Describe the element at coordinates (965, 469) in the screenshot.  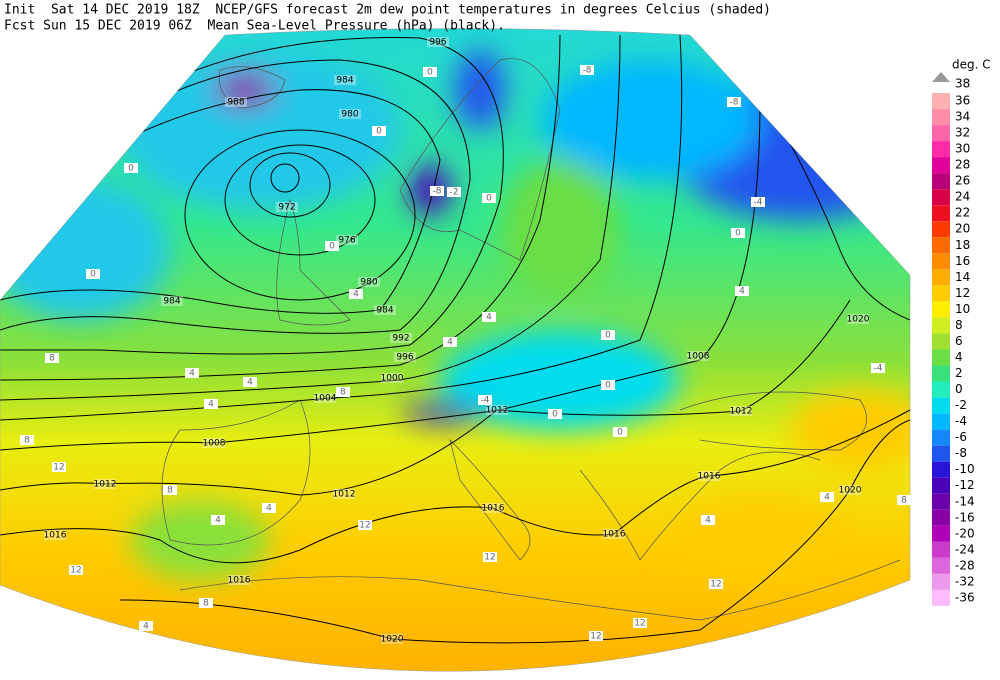
I see `legend-label: -10` at that location.